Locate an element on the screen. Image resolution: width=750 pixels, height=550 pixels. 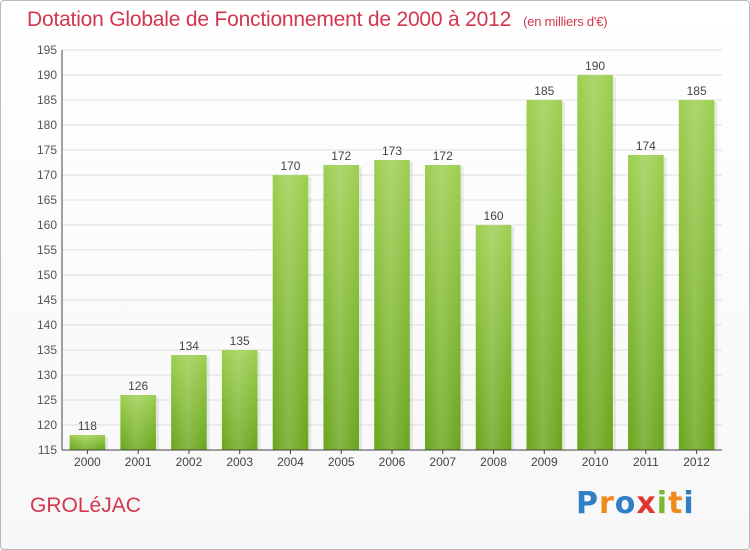
y-tick-label: 130 is located at coordinates (47, 375).